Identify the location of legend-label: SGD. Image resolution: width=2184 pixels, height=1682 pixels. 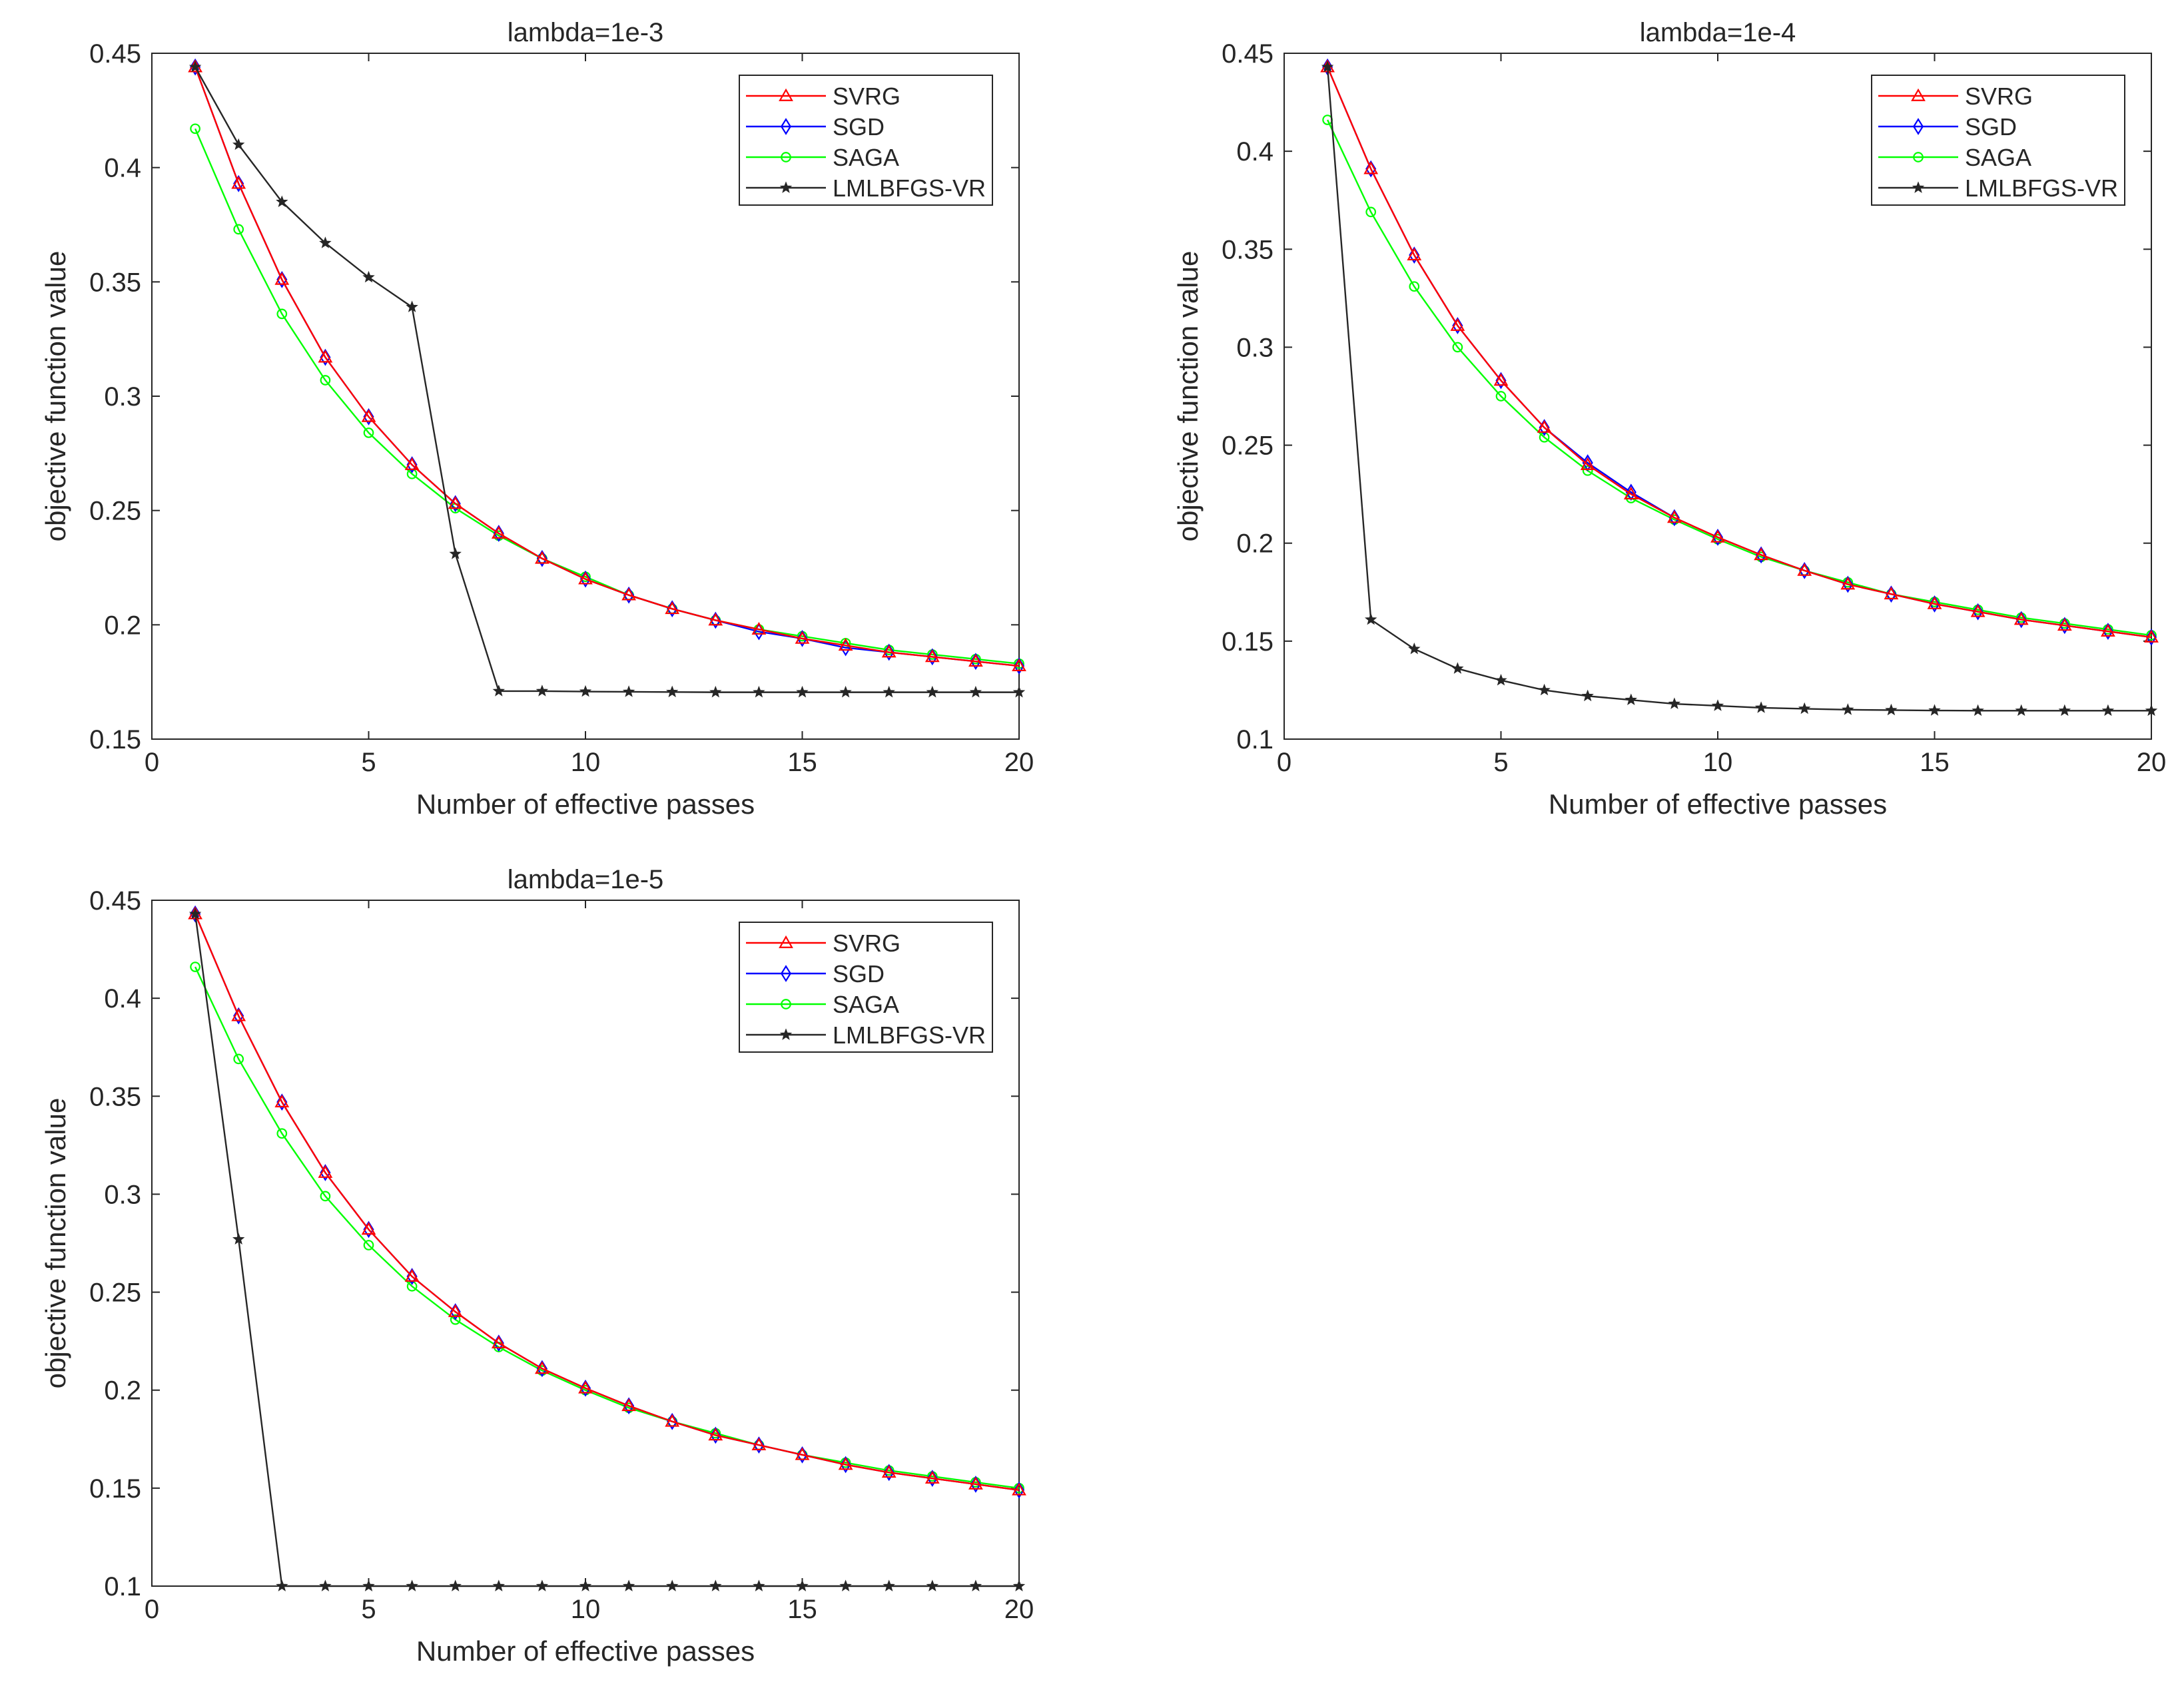
(859, 127).